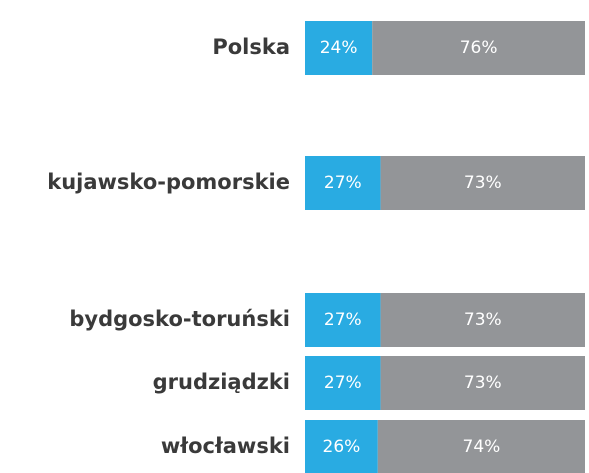  I want to click on value-label: 26%, so click(342, 447).